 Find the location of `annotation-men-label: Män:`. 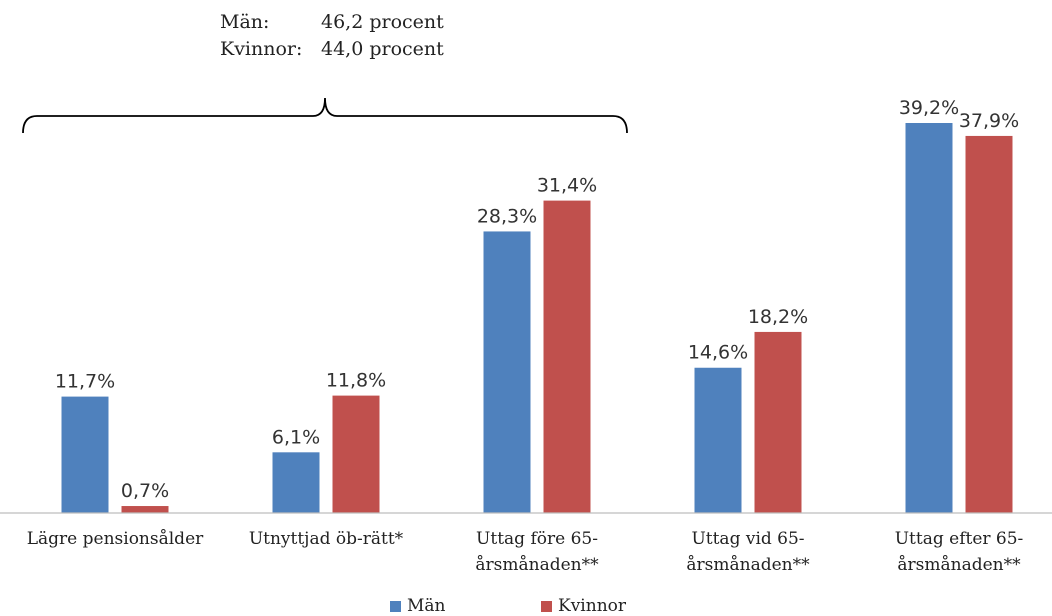

annotation-men-label: Män: is located at coordinates (245, 22).